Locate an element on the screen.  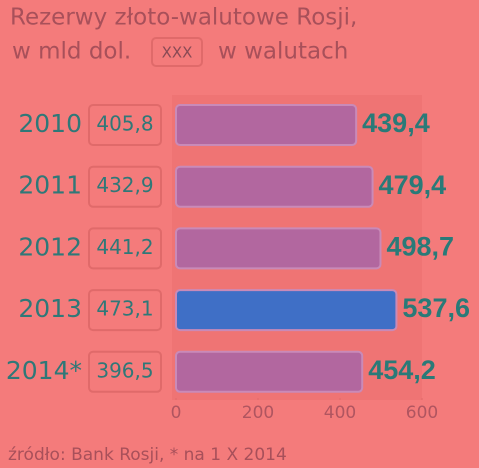
legend-key-box is located at coordinates (177, 52).